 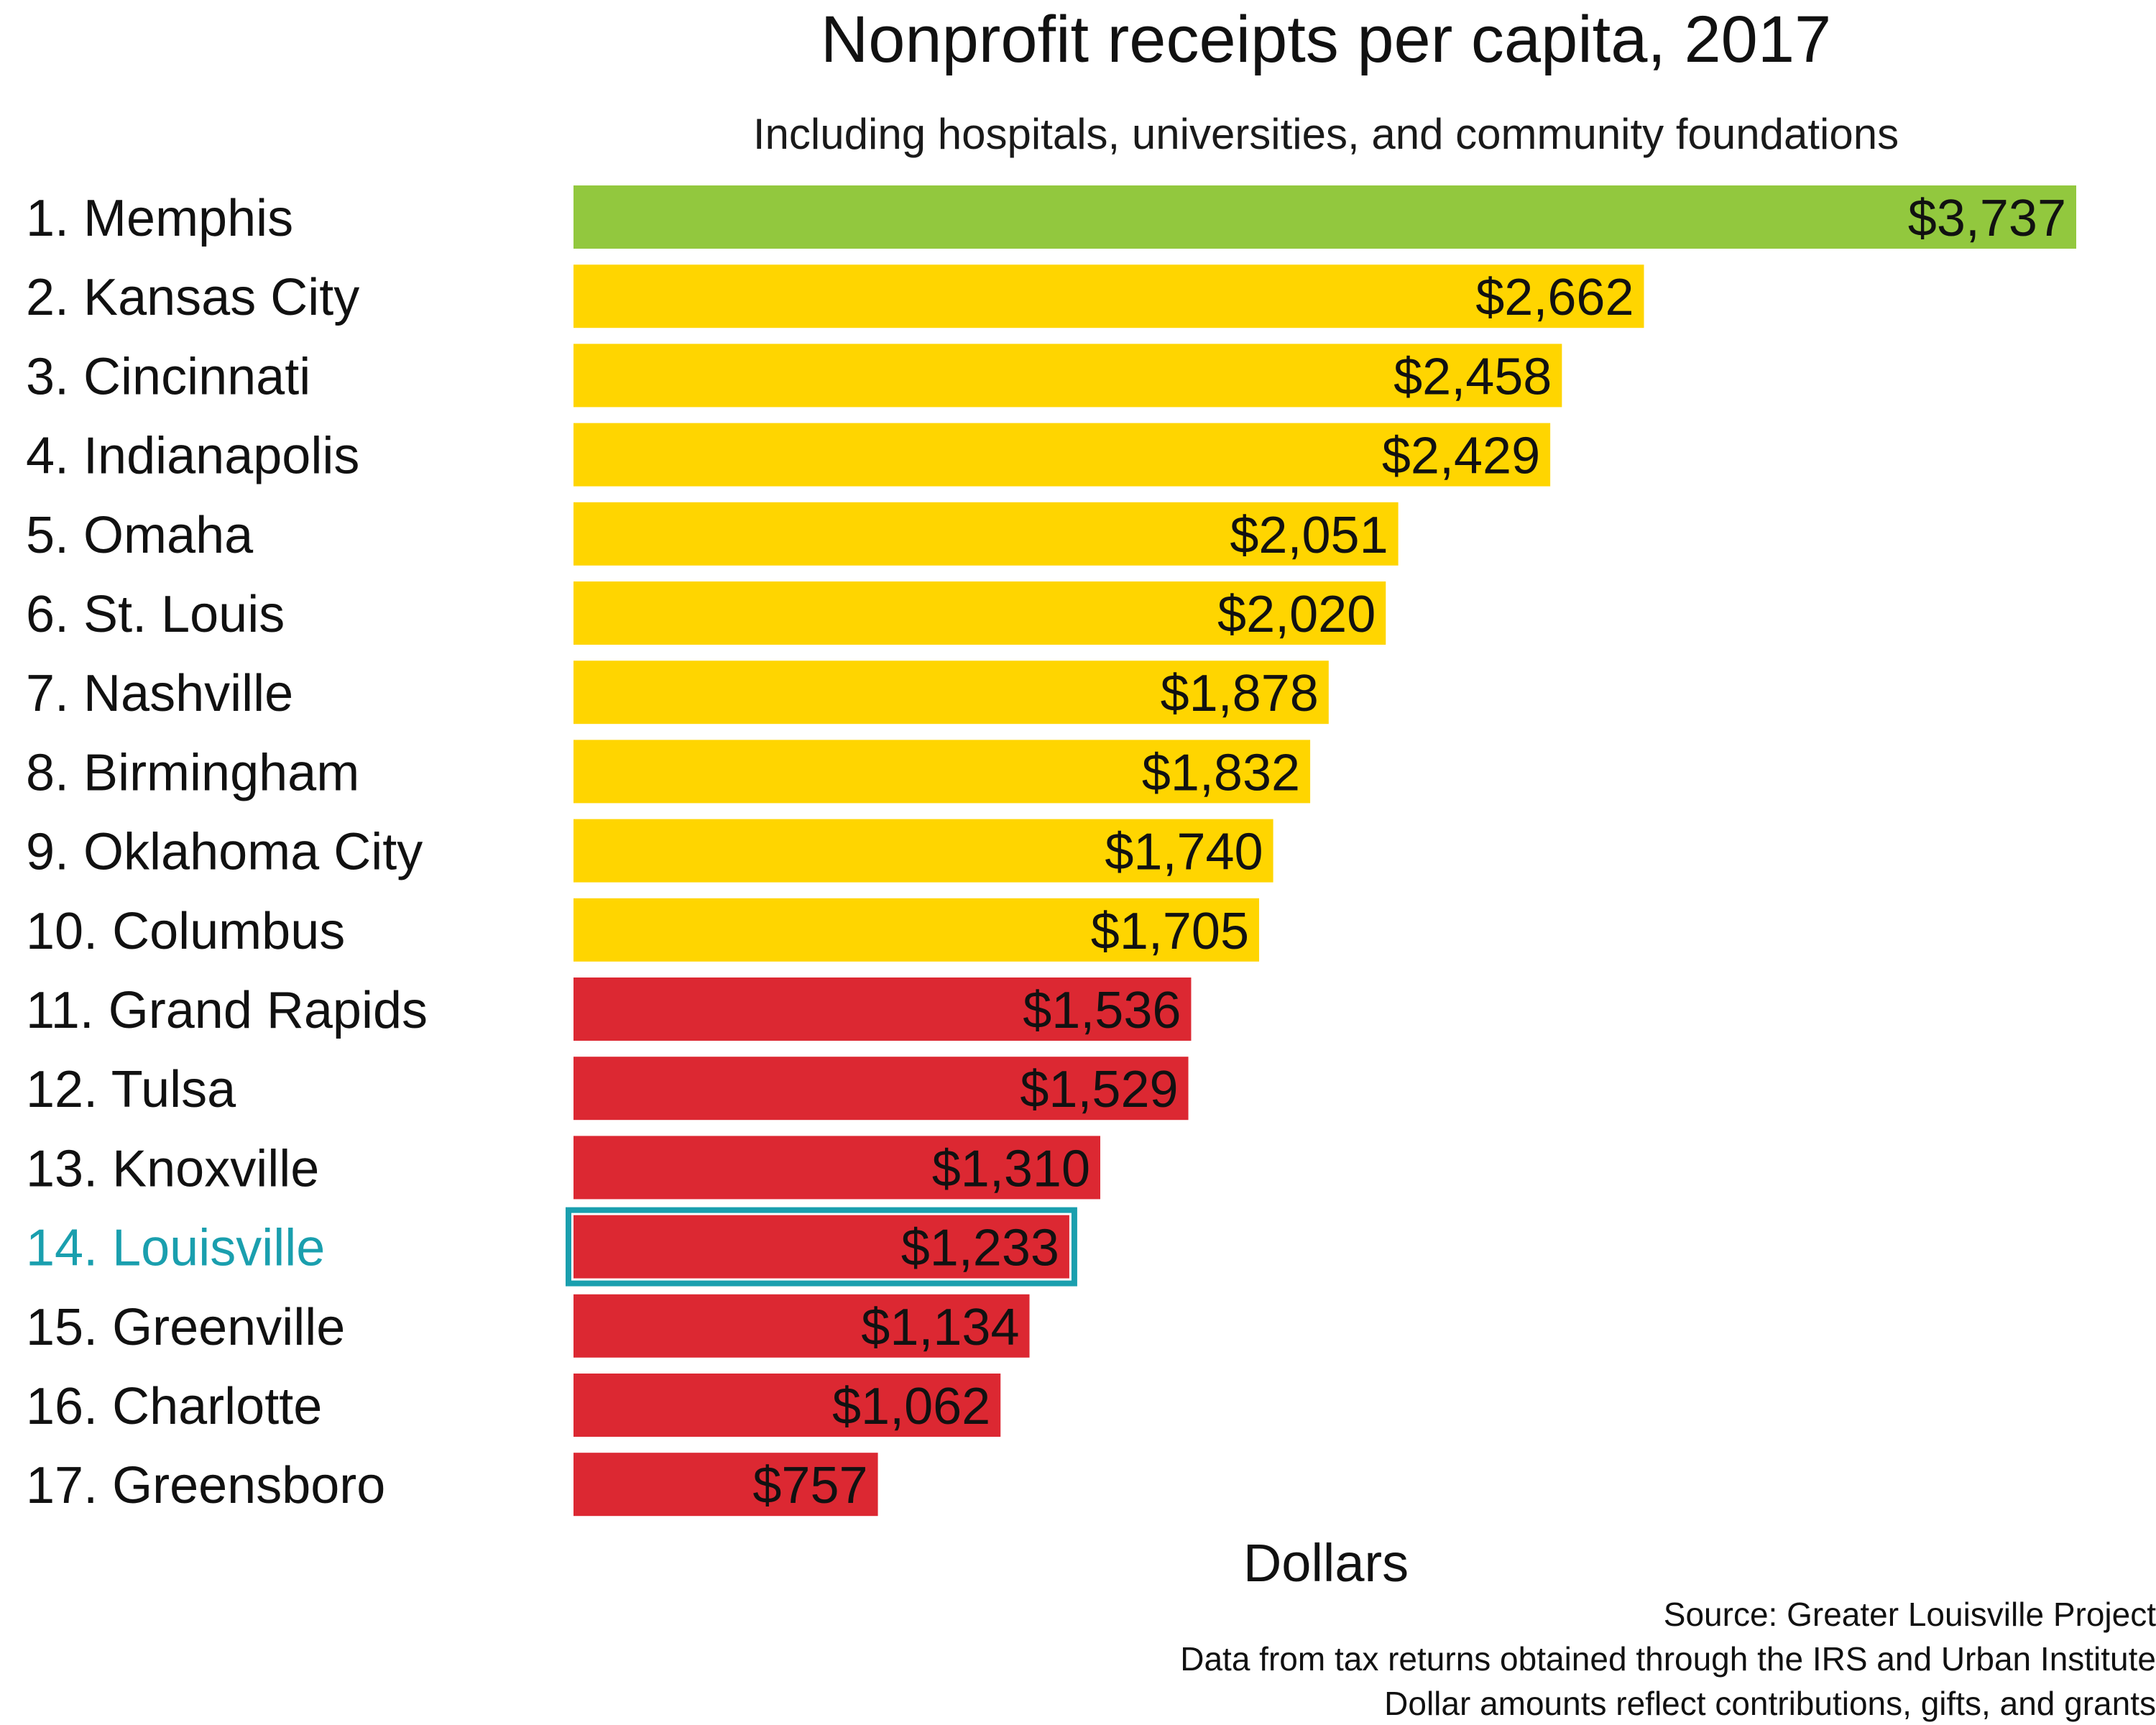 I want to click on category-label: 8. Birmingham, so click(x=193, y=772).